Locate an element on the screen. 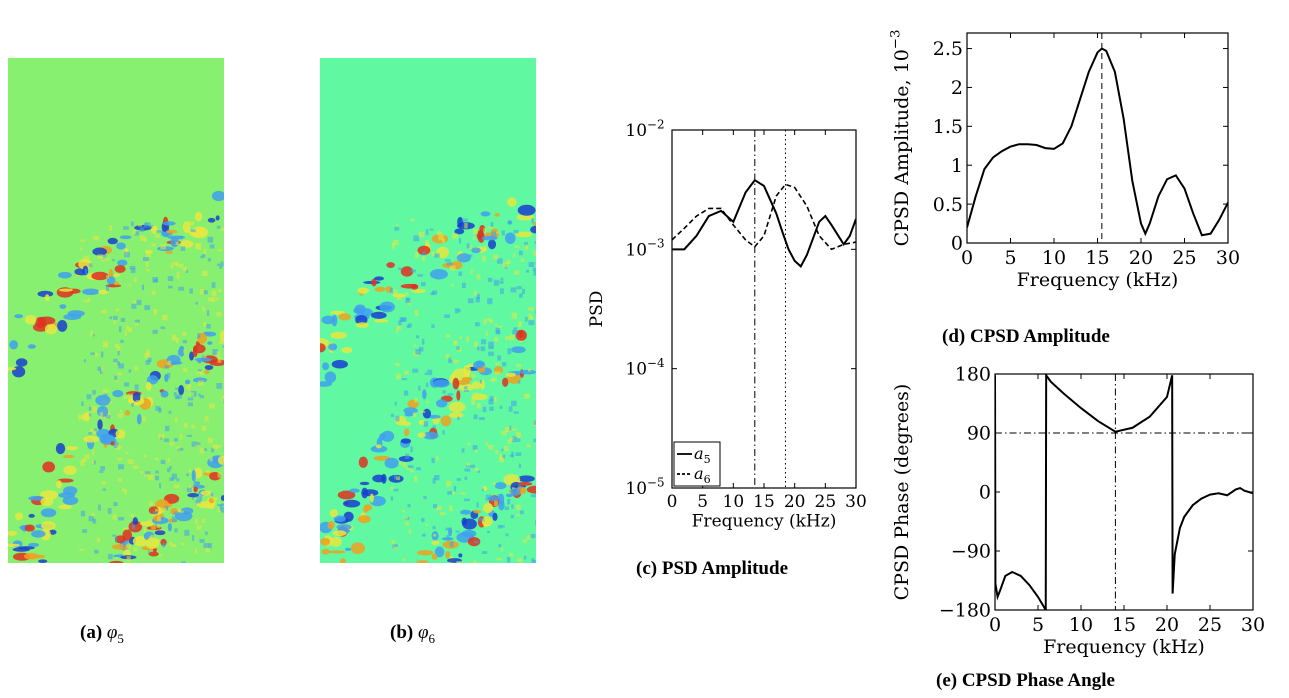 This screenshot has height=698, width=1289. y-axis-label: CPSD Phase (degrees) is located at coordinates (902, 492).